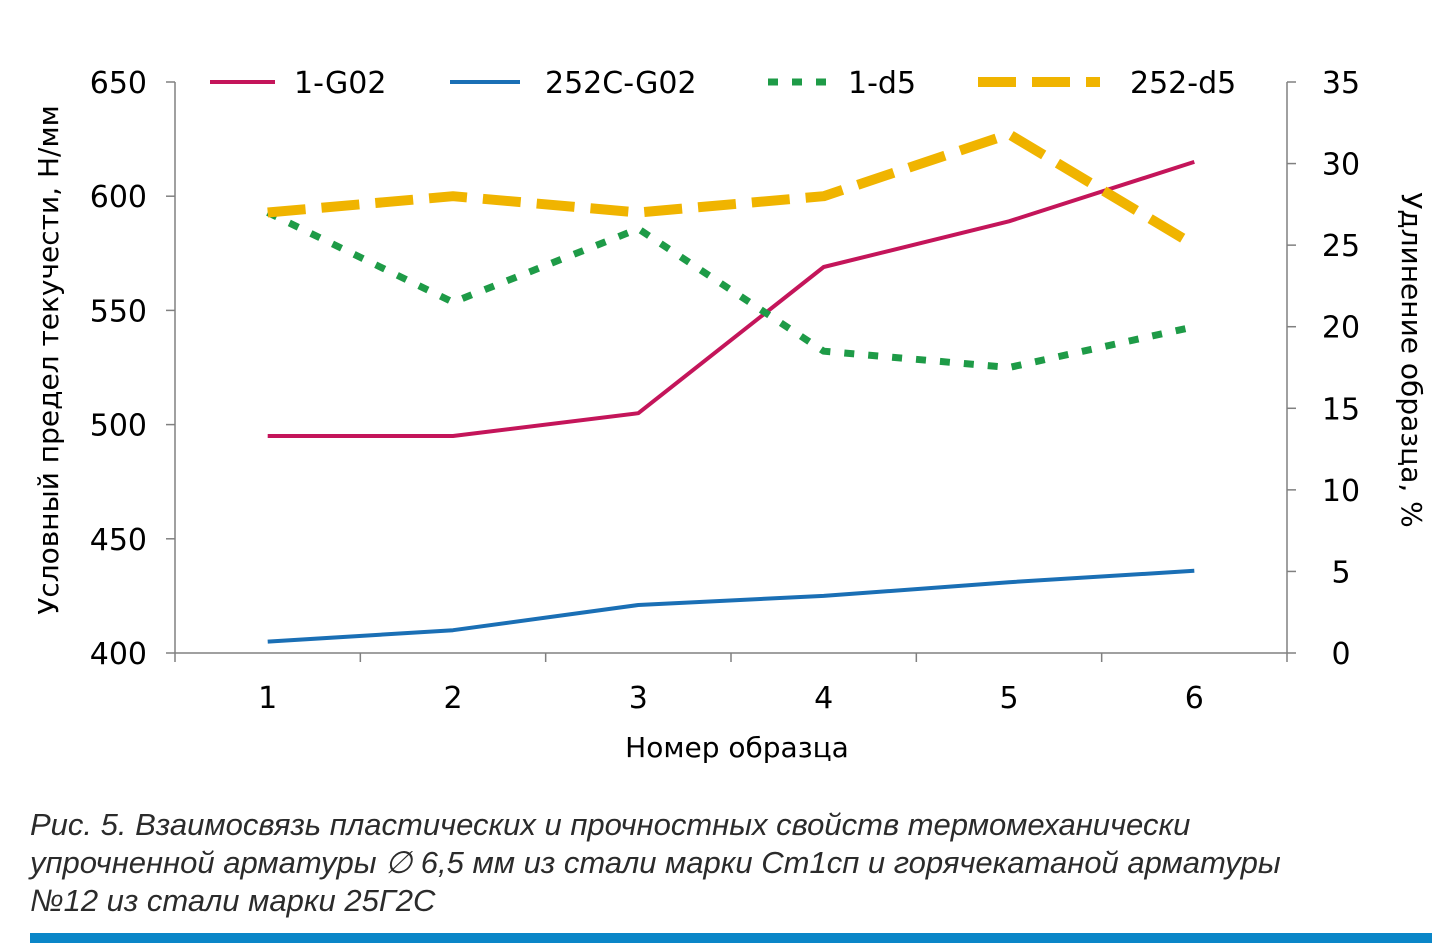 Image resolution: width=1442 pixels, height=949 pixels. I want to click on y-right-tick-label: 10, so click(1341, 491).